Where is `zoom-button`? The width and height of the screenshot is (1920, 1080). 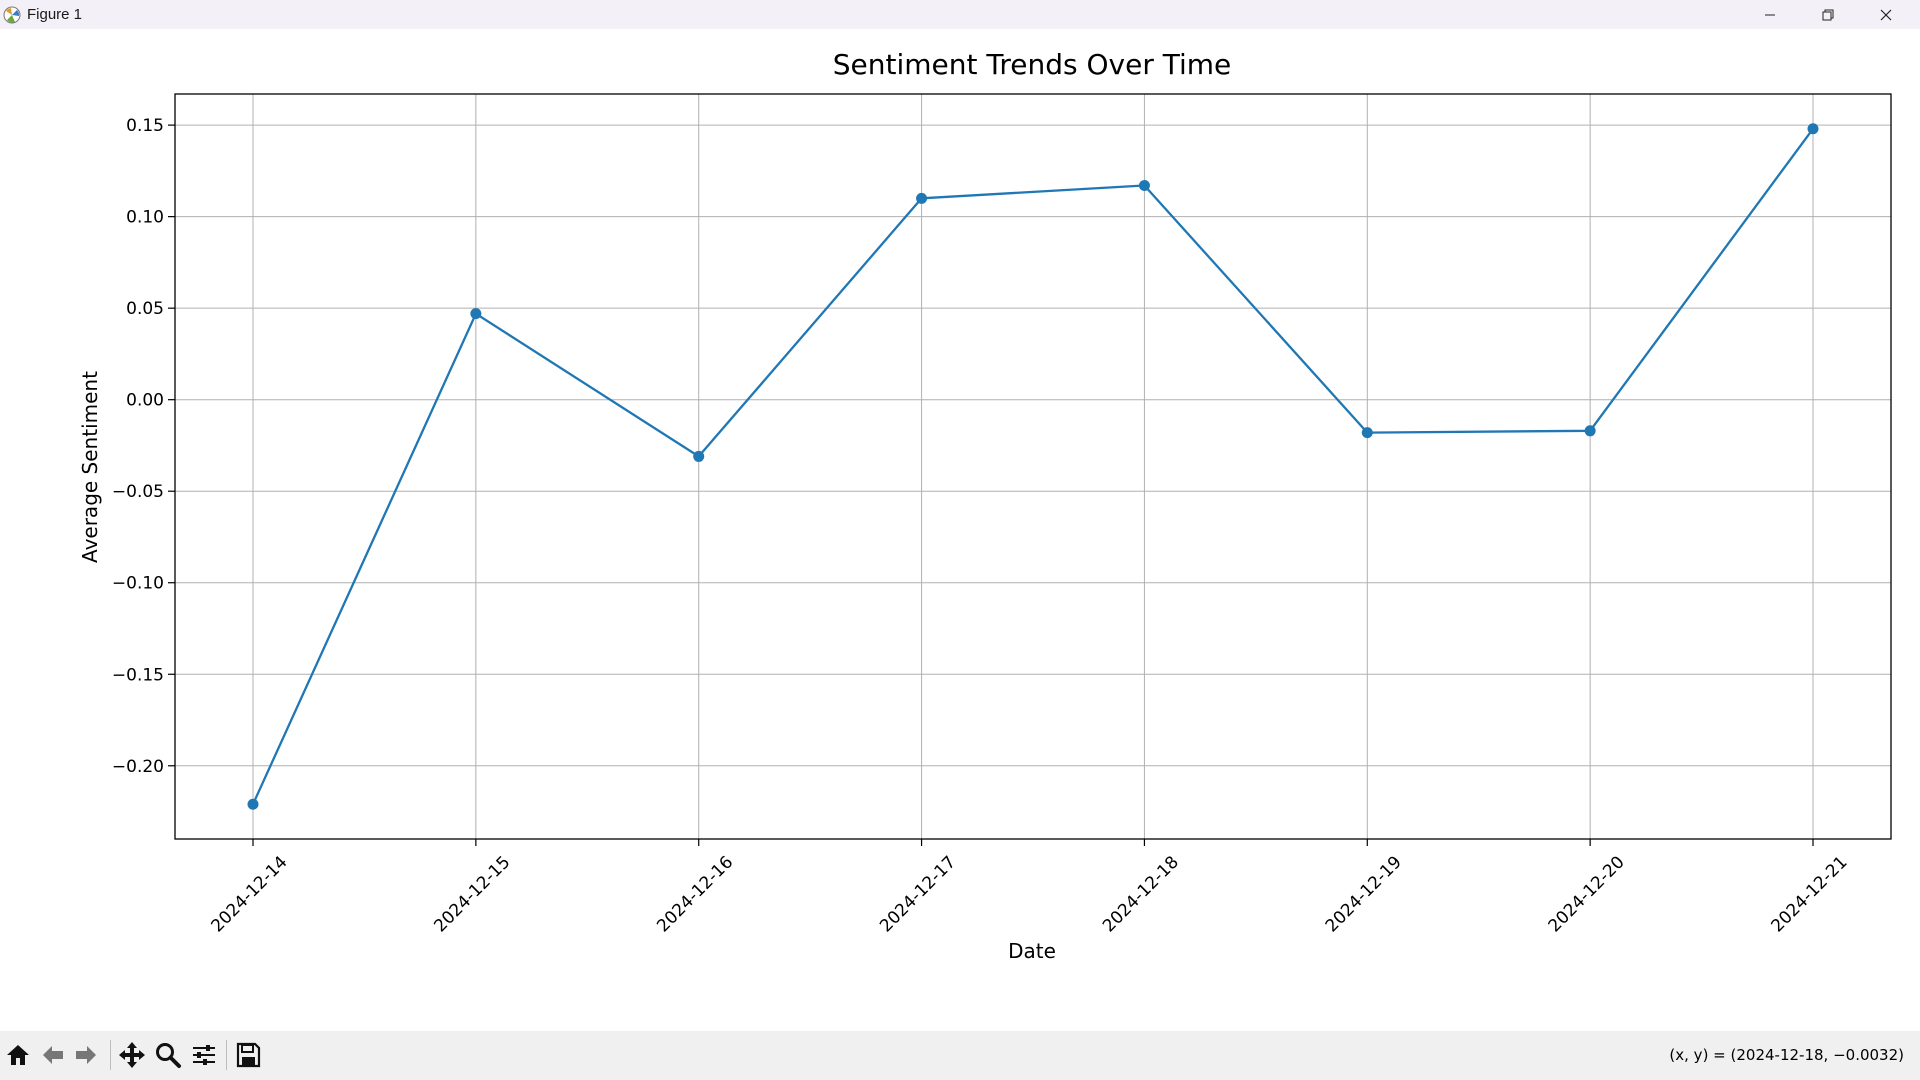 zoom-button is located at coordinates (168, 1055).